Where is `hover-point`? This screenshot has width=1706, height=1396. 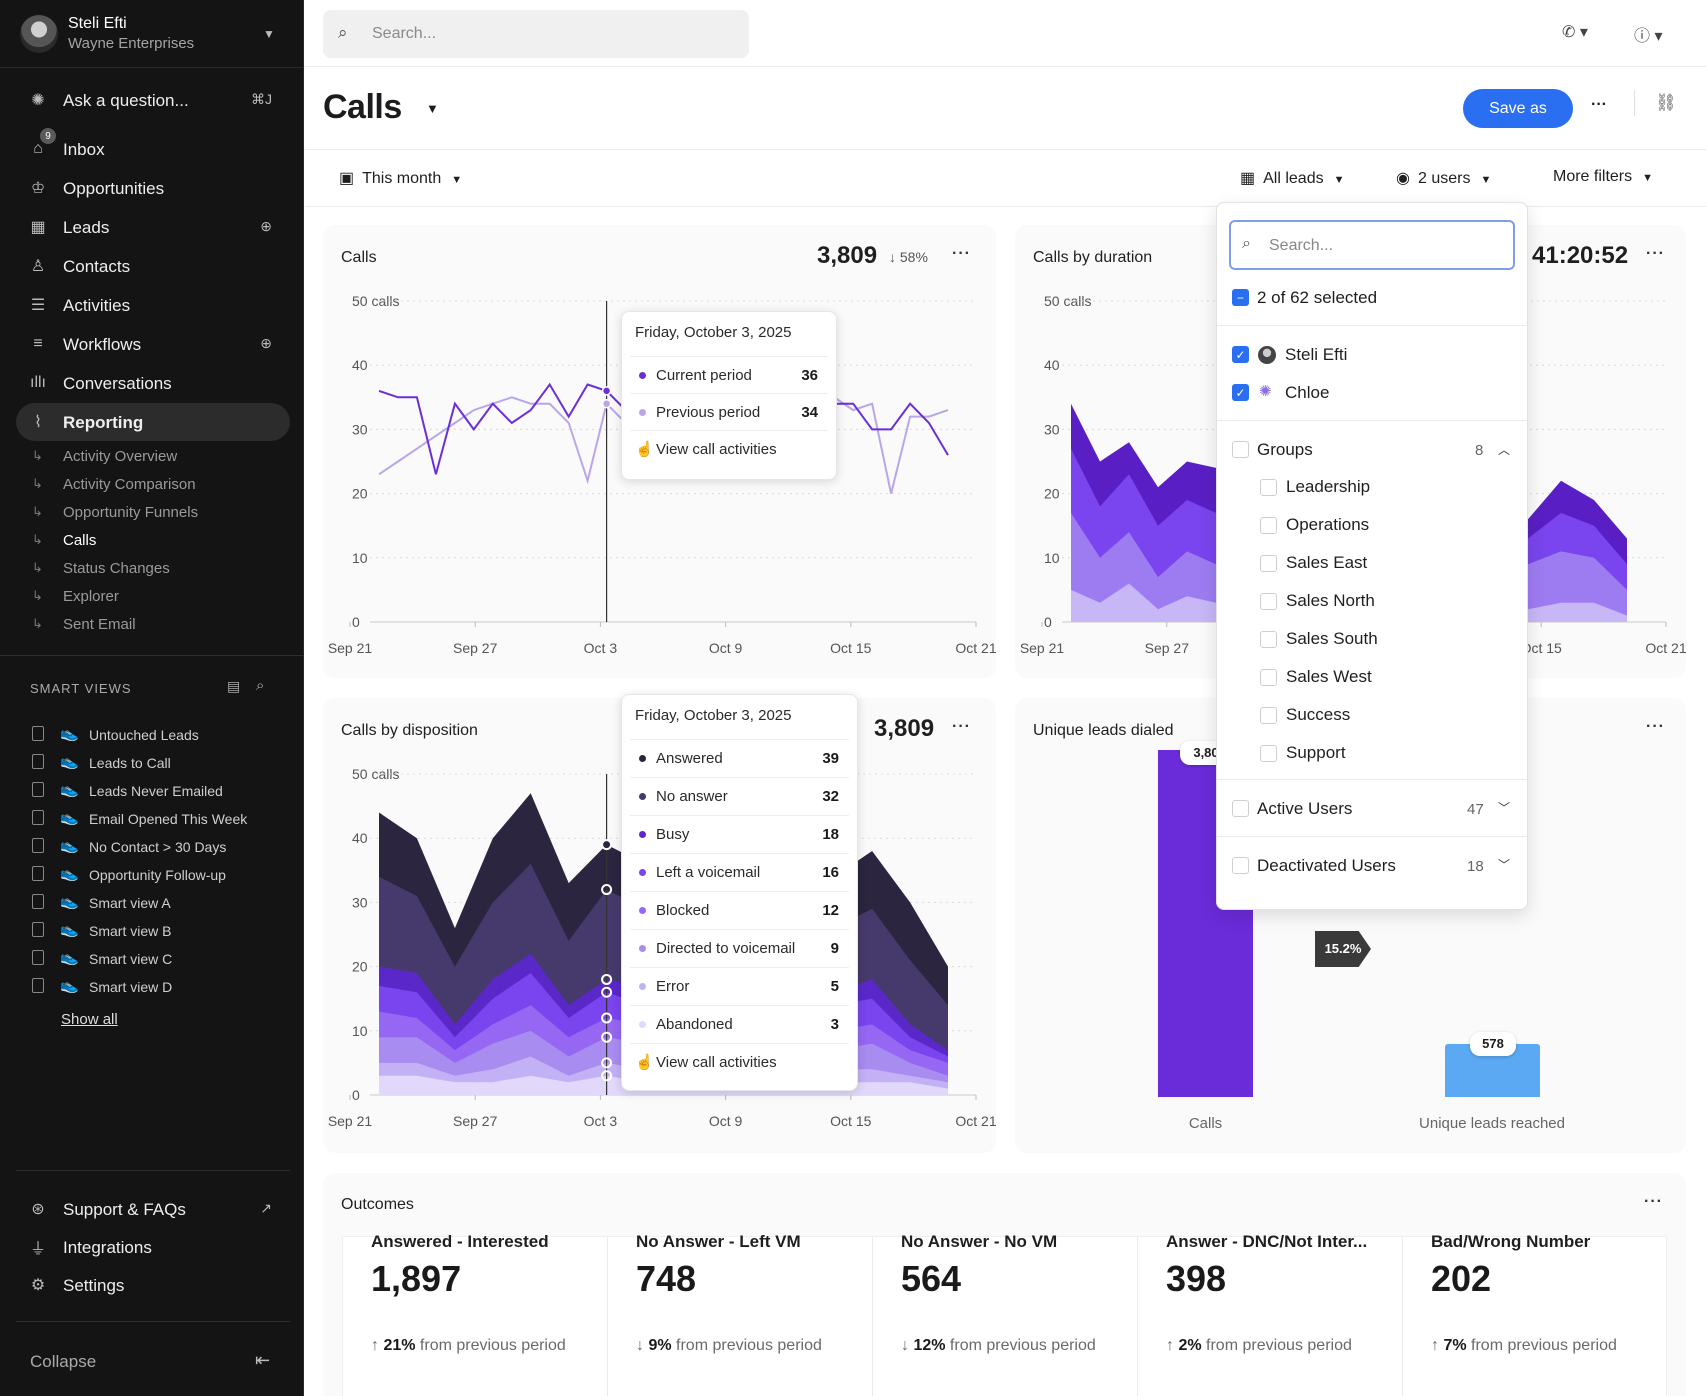 hover-point is located at coordinates (606, 403).